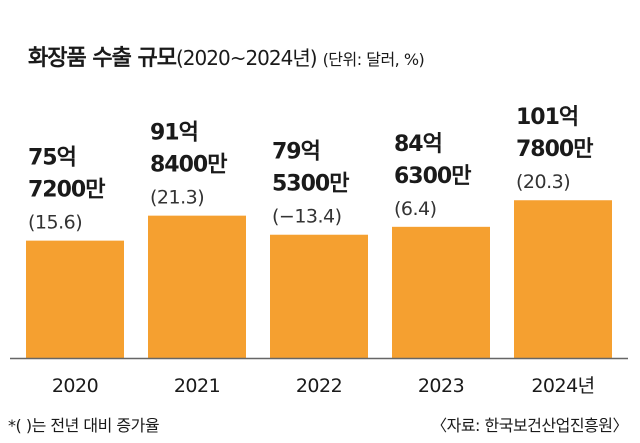 This screenshot has height=443, width=640. What do you see at coordinates (197, 386) in the screenshot?
I see `x-tick-label: 2021` at bounding box center [197, 386].